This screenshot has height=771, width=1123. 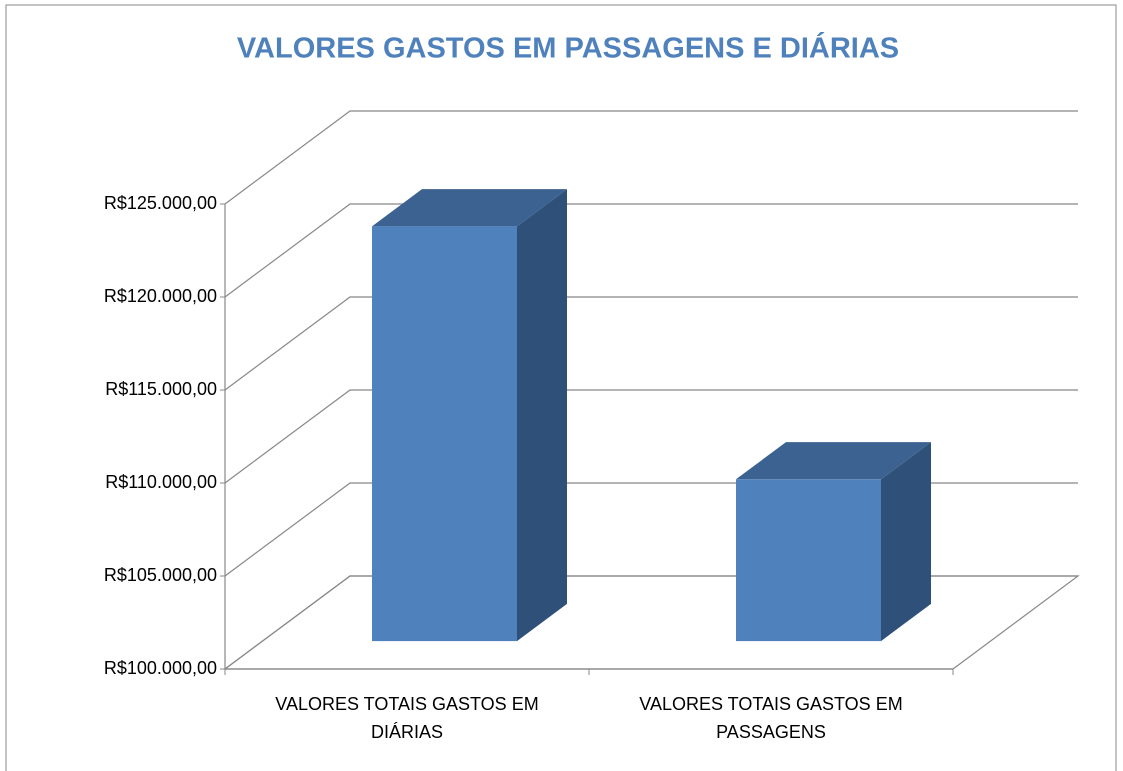 What do you see at coordinates (161, 482) in the screenshot?
I see `y-tick-label: R$110.000,00` at bounding box center [161, 482].